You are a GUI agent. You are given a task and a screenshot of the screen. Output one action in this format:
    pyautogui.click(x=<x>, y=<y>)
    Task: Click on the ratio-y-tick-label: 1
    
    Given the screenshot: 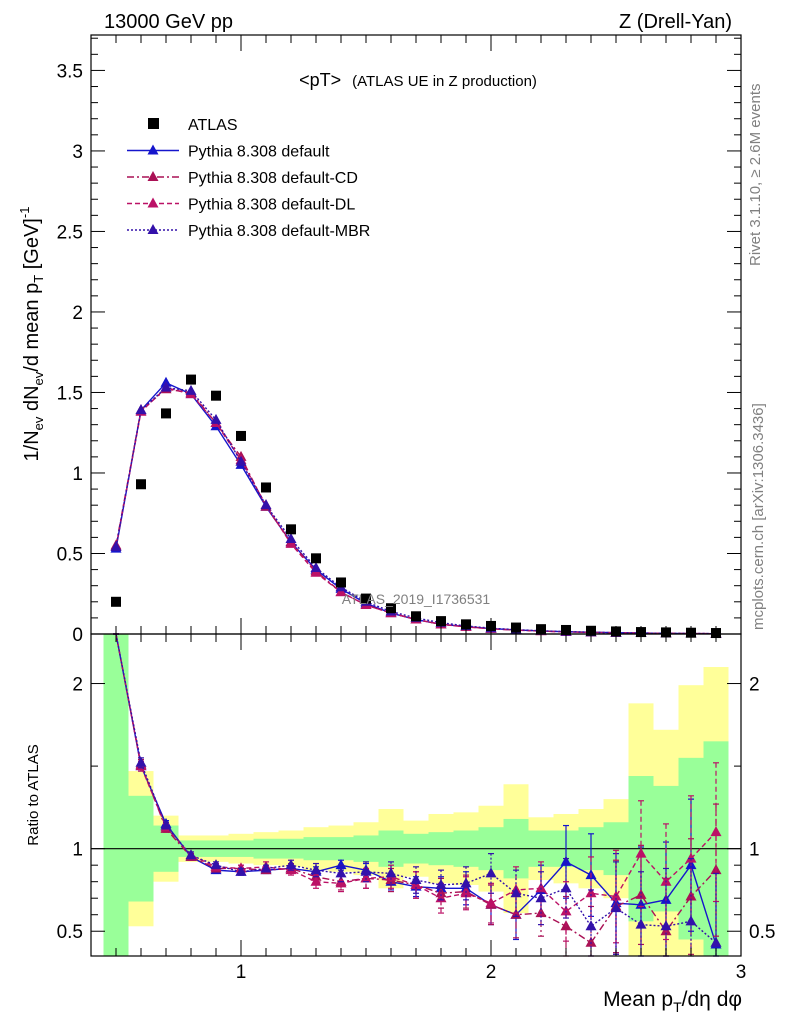 What is the action you would take?
    pyautogui.click(x=77, y=850)
    